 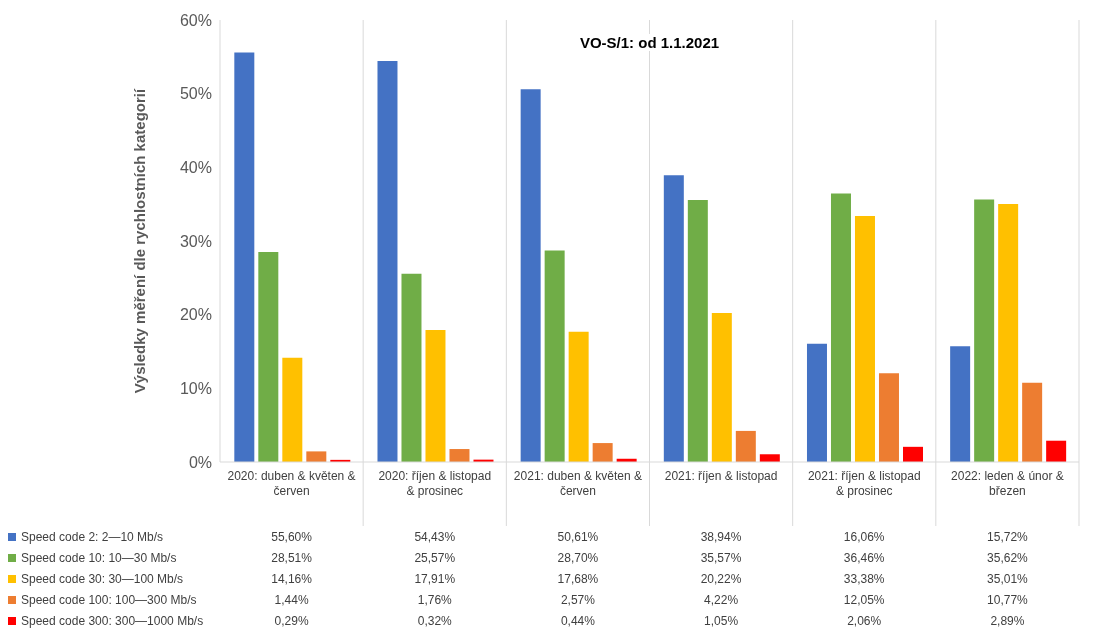 What do you see at coordinates (291, 558) in the screenshot?
I see `data-label: 28,51%` at bounding box center [291, 558].